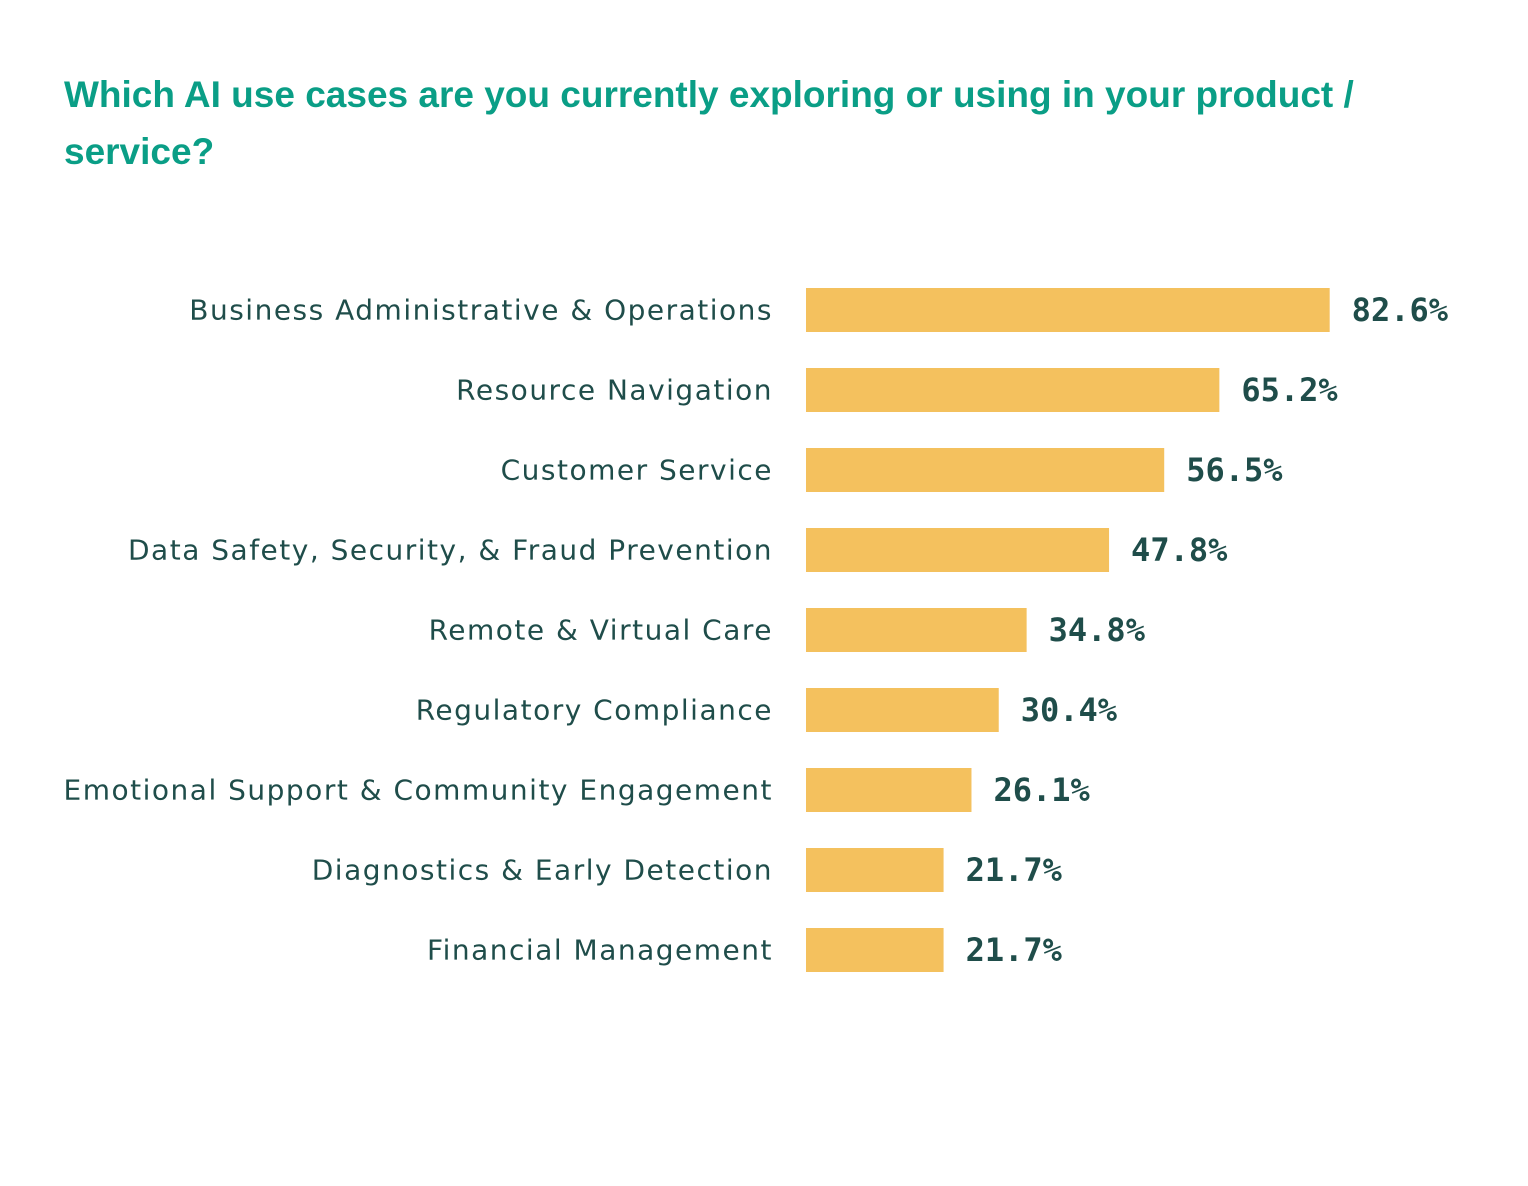 Image resolution: width=1528 pixels, height=1186 pixels. Describe the element at coordinates (1234, 470) in the screenshot. I see `value-label: 56.5%` at that location.